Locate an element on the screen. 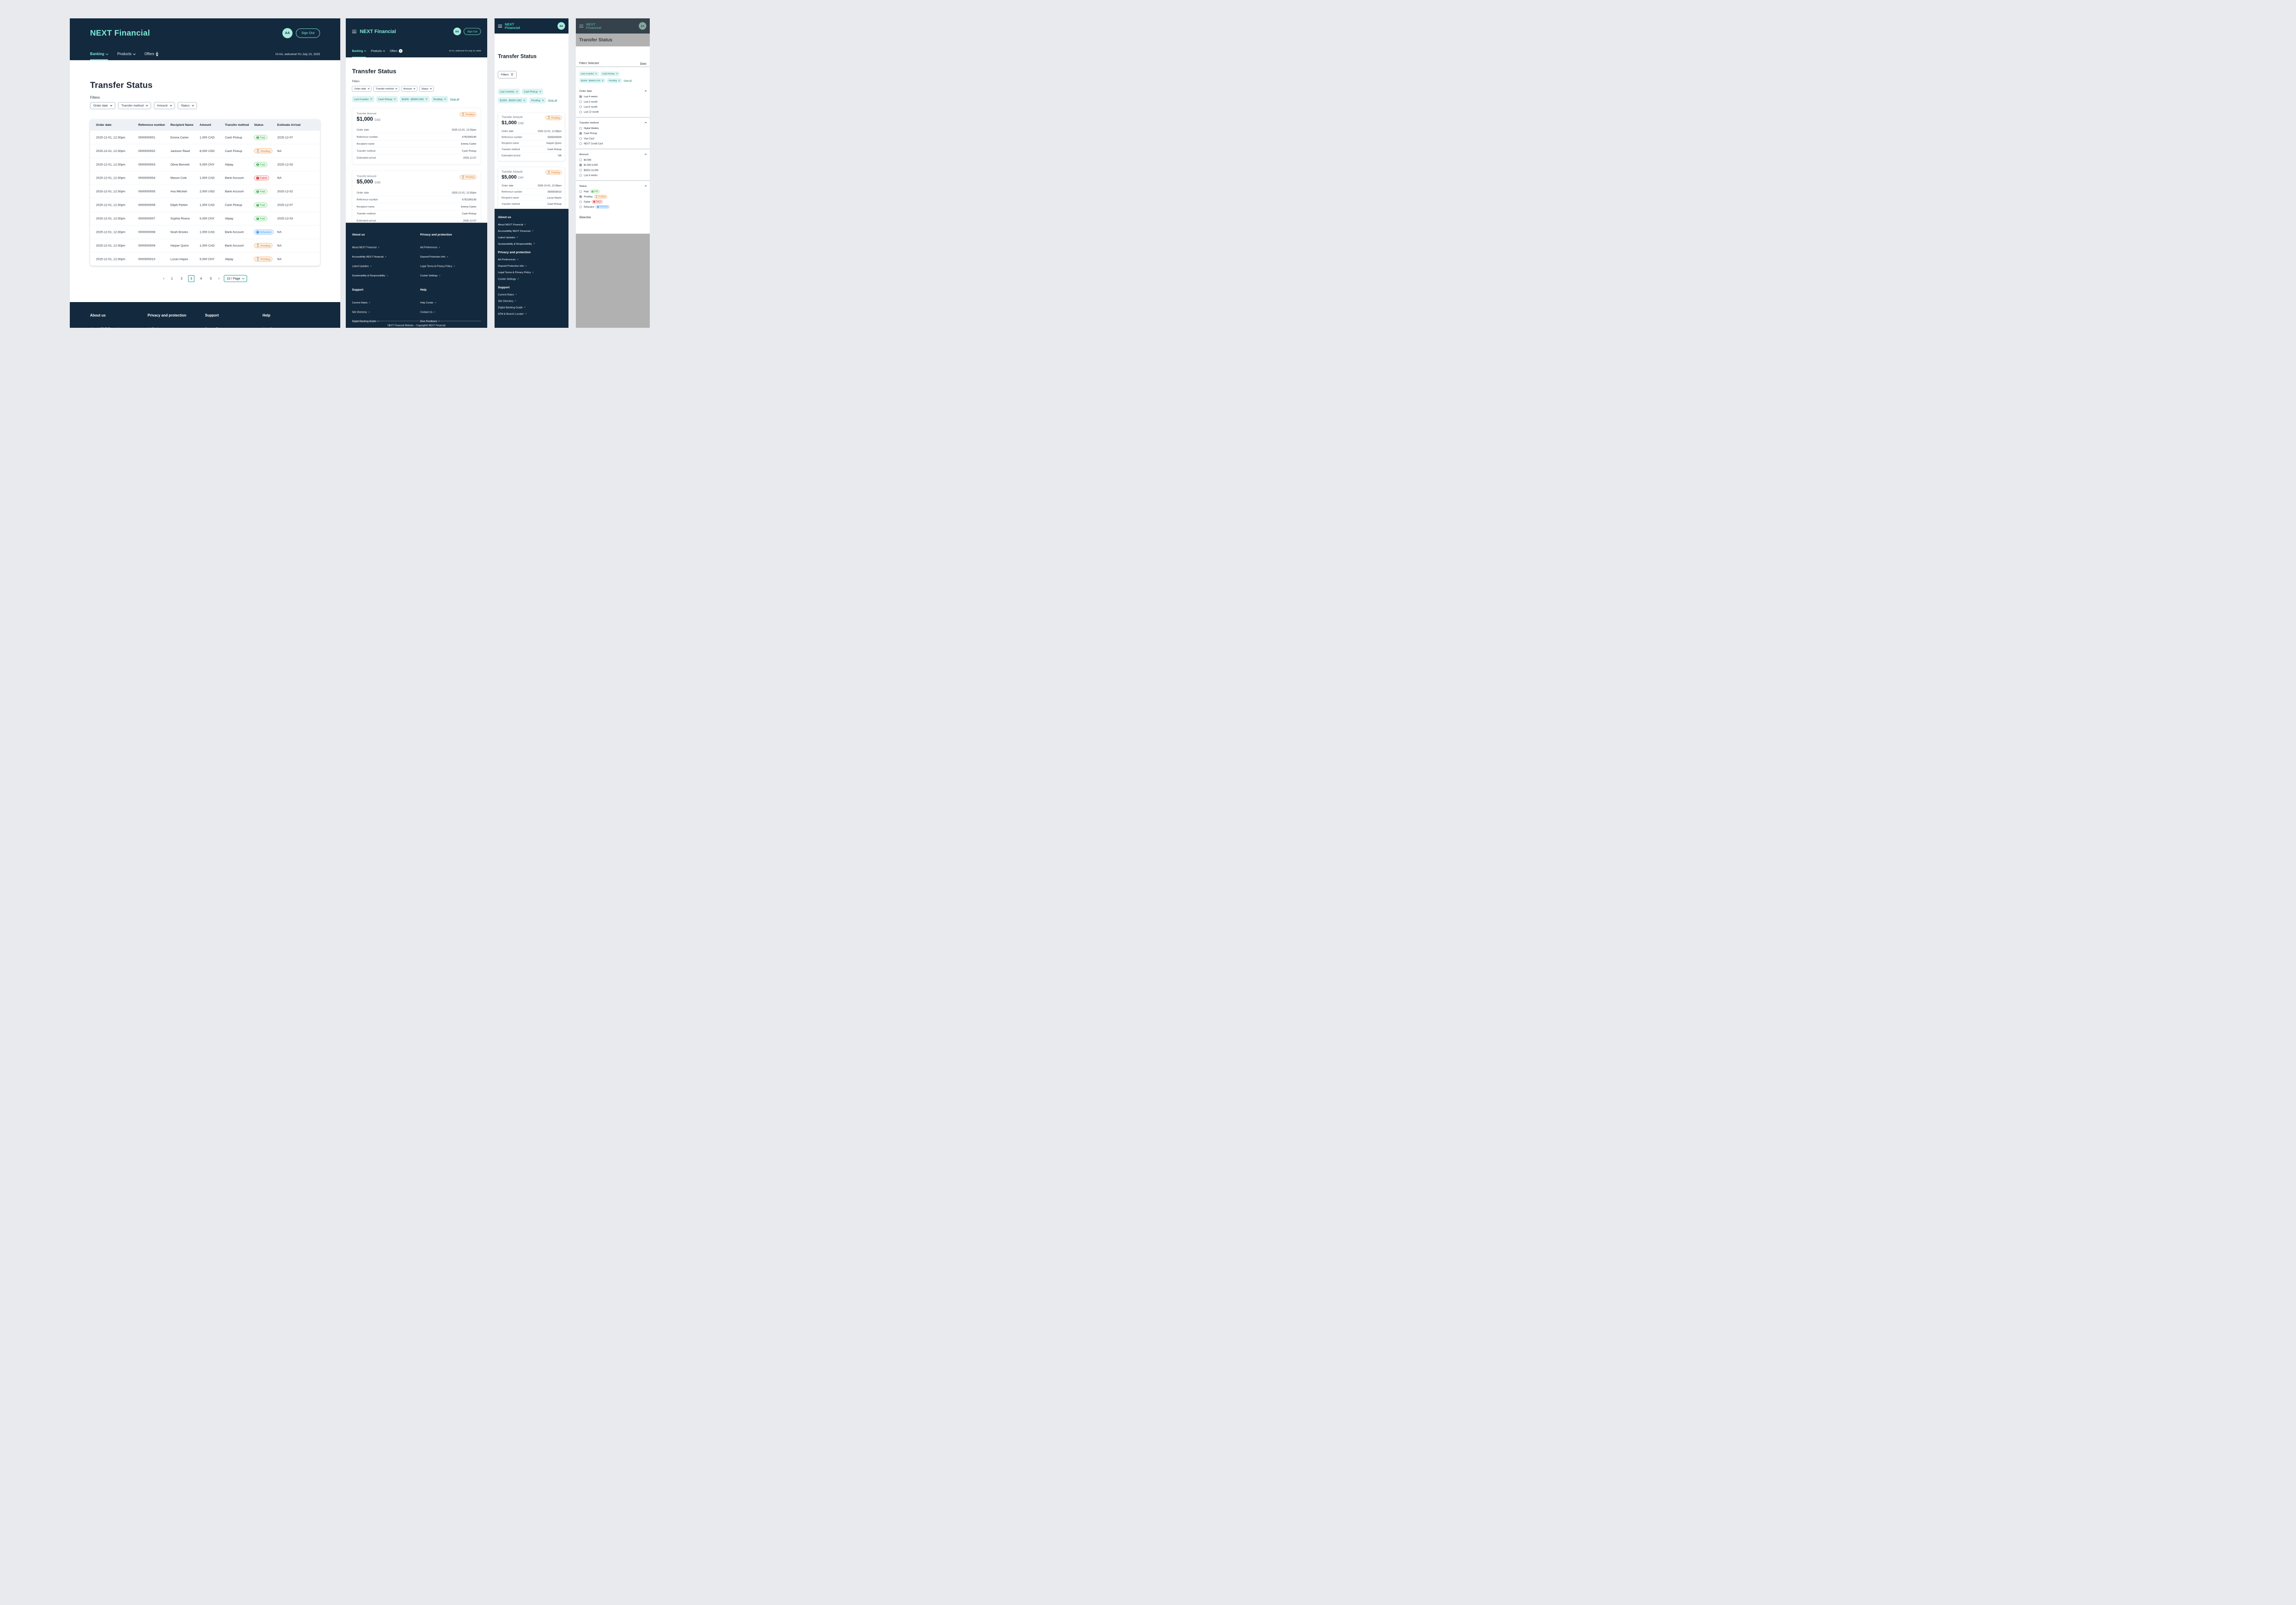 Image resolution: width=2296 pixels, height=1605 pixels. footer-link: ATM & Branch Locator ↗ is located at coordinates (512, 313).